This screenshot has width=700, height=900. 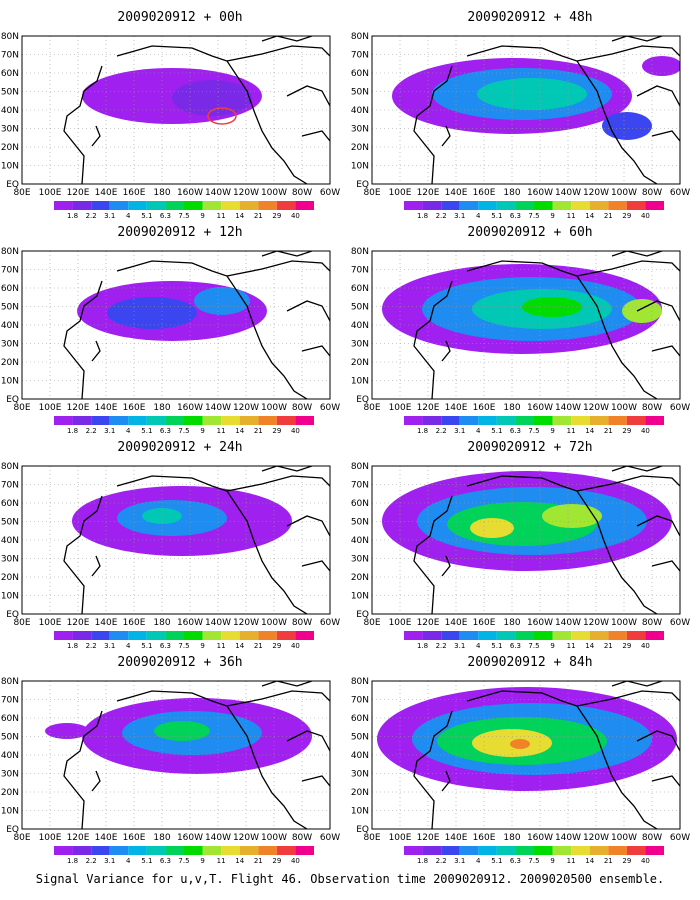 I want to click on lat-tick-label: 20N, so click(x=360, y=148).